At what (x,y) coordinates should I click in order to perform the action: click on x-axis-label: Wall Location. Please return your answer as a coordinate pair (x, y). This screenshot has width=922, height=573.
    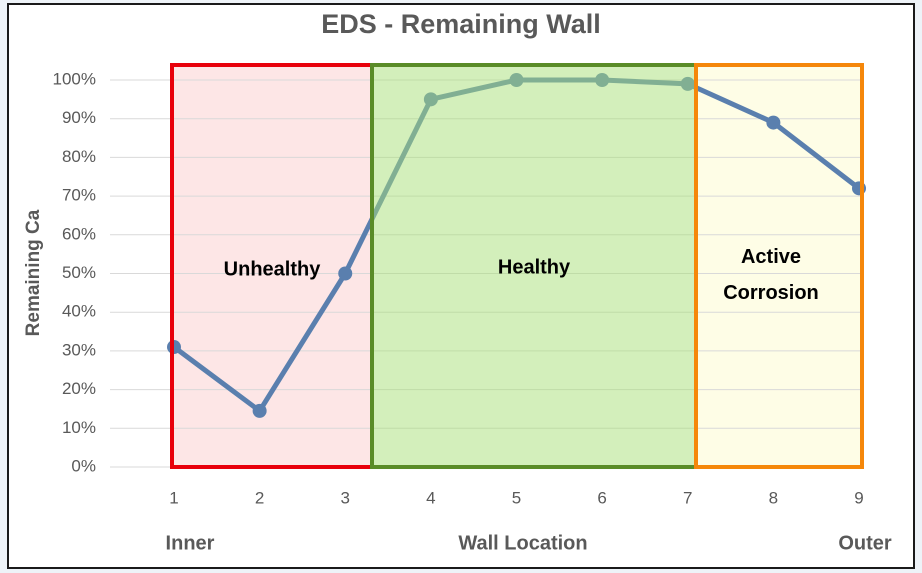
    Looking at the image, I should click on (522, 543).